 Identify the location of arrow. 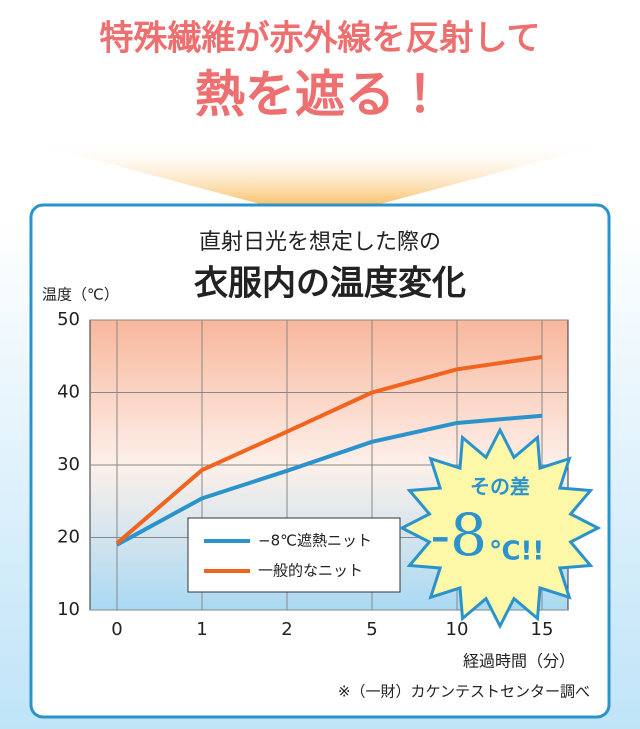
(320, 180).